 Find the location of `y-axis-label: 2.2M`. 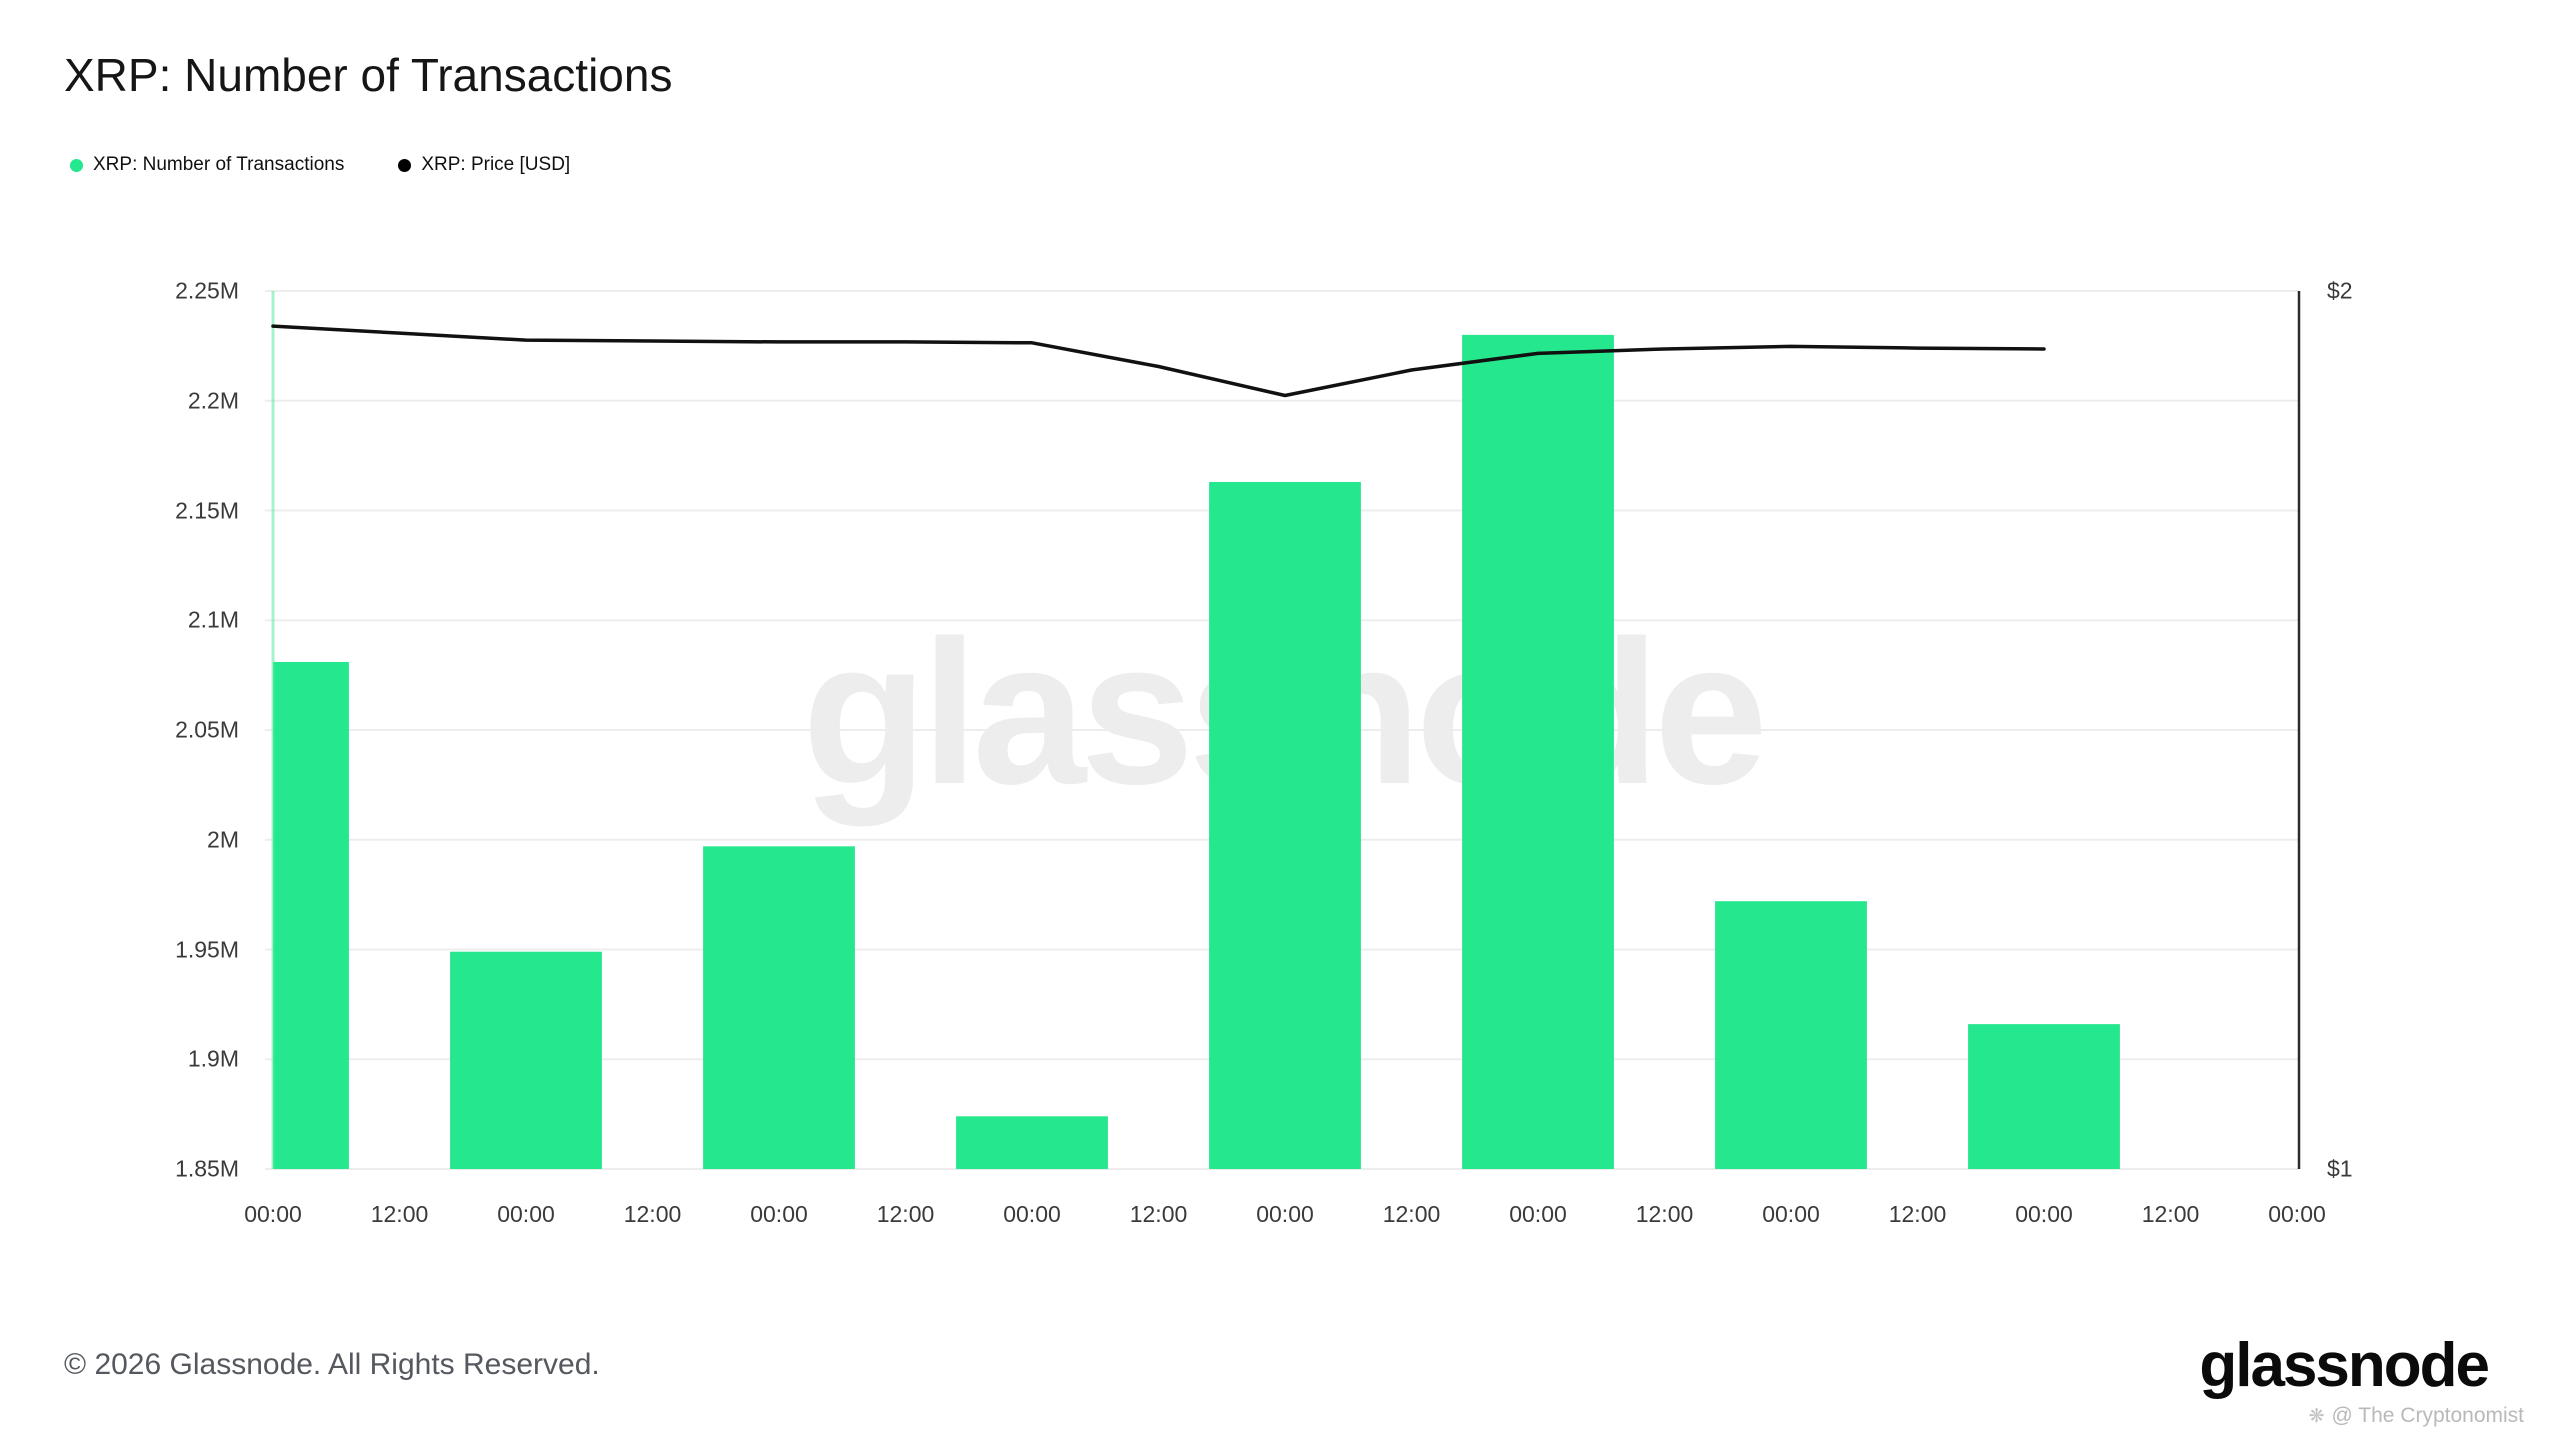

y-axis-label: 2.2M is located at coordinates (213, 400).